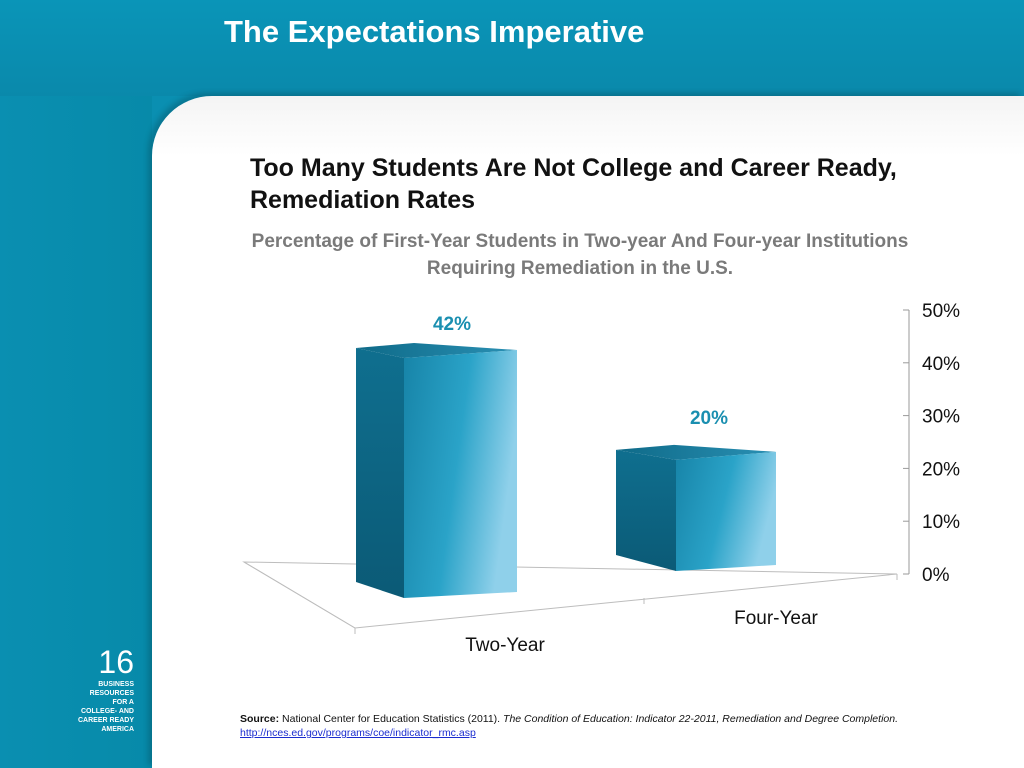  What do you see at coordinates (709, 418) in the screenshot?
I see `data-label: 20%` at bounding box center [709, 418].